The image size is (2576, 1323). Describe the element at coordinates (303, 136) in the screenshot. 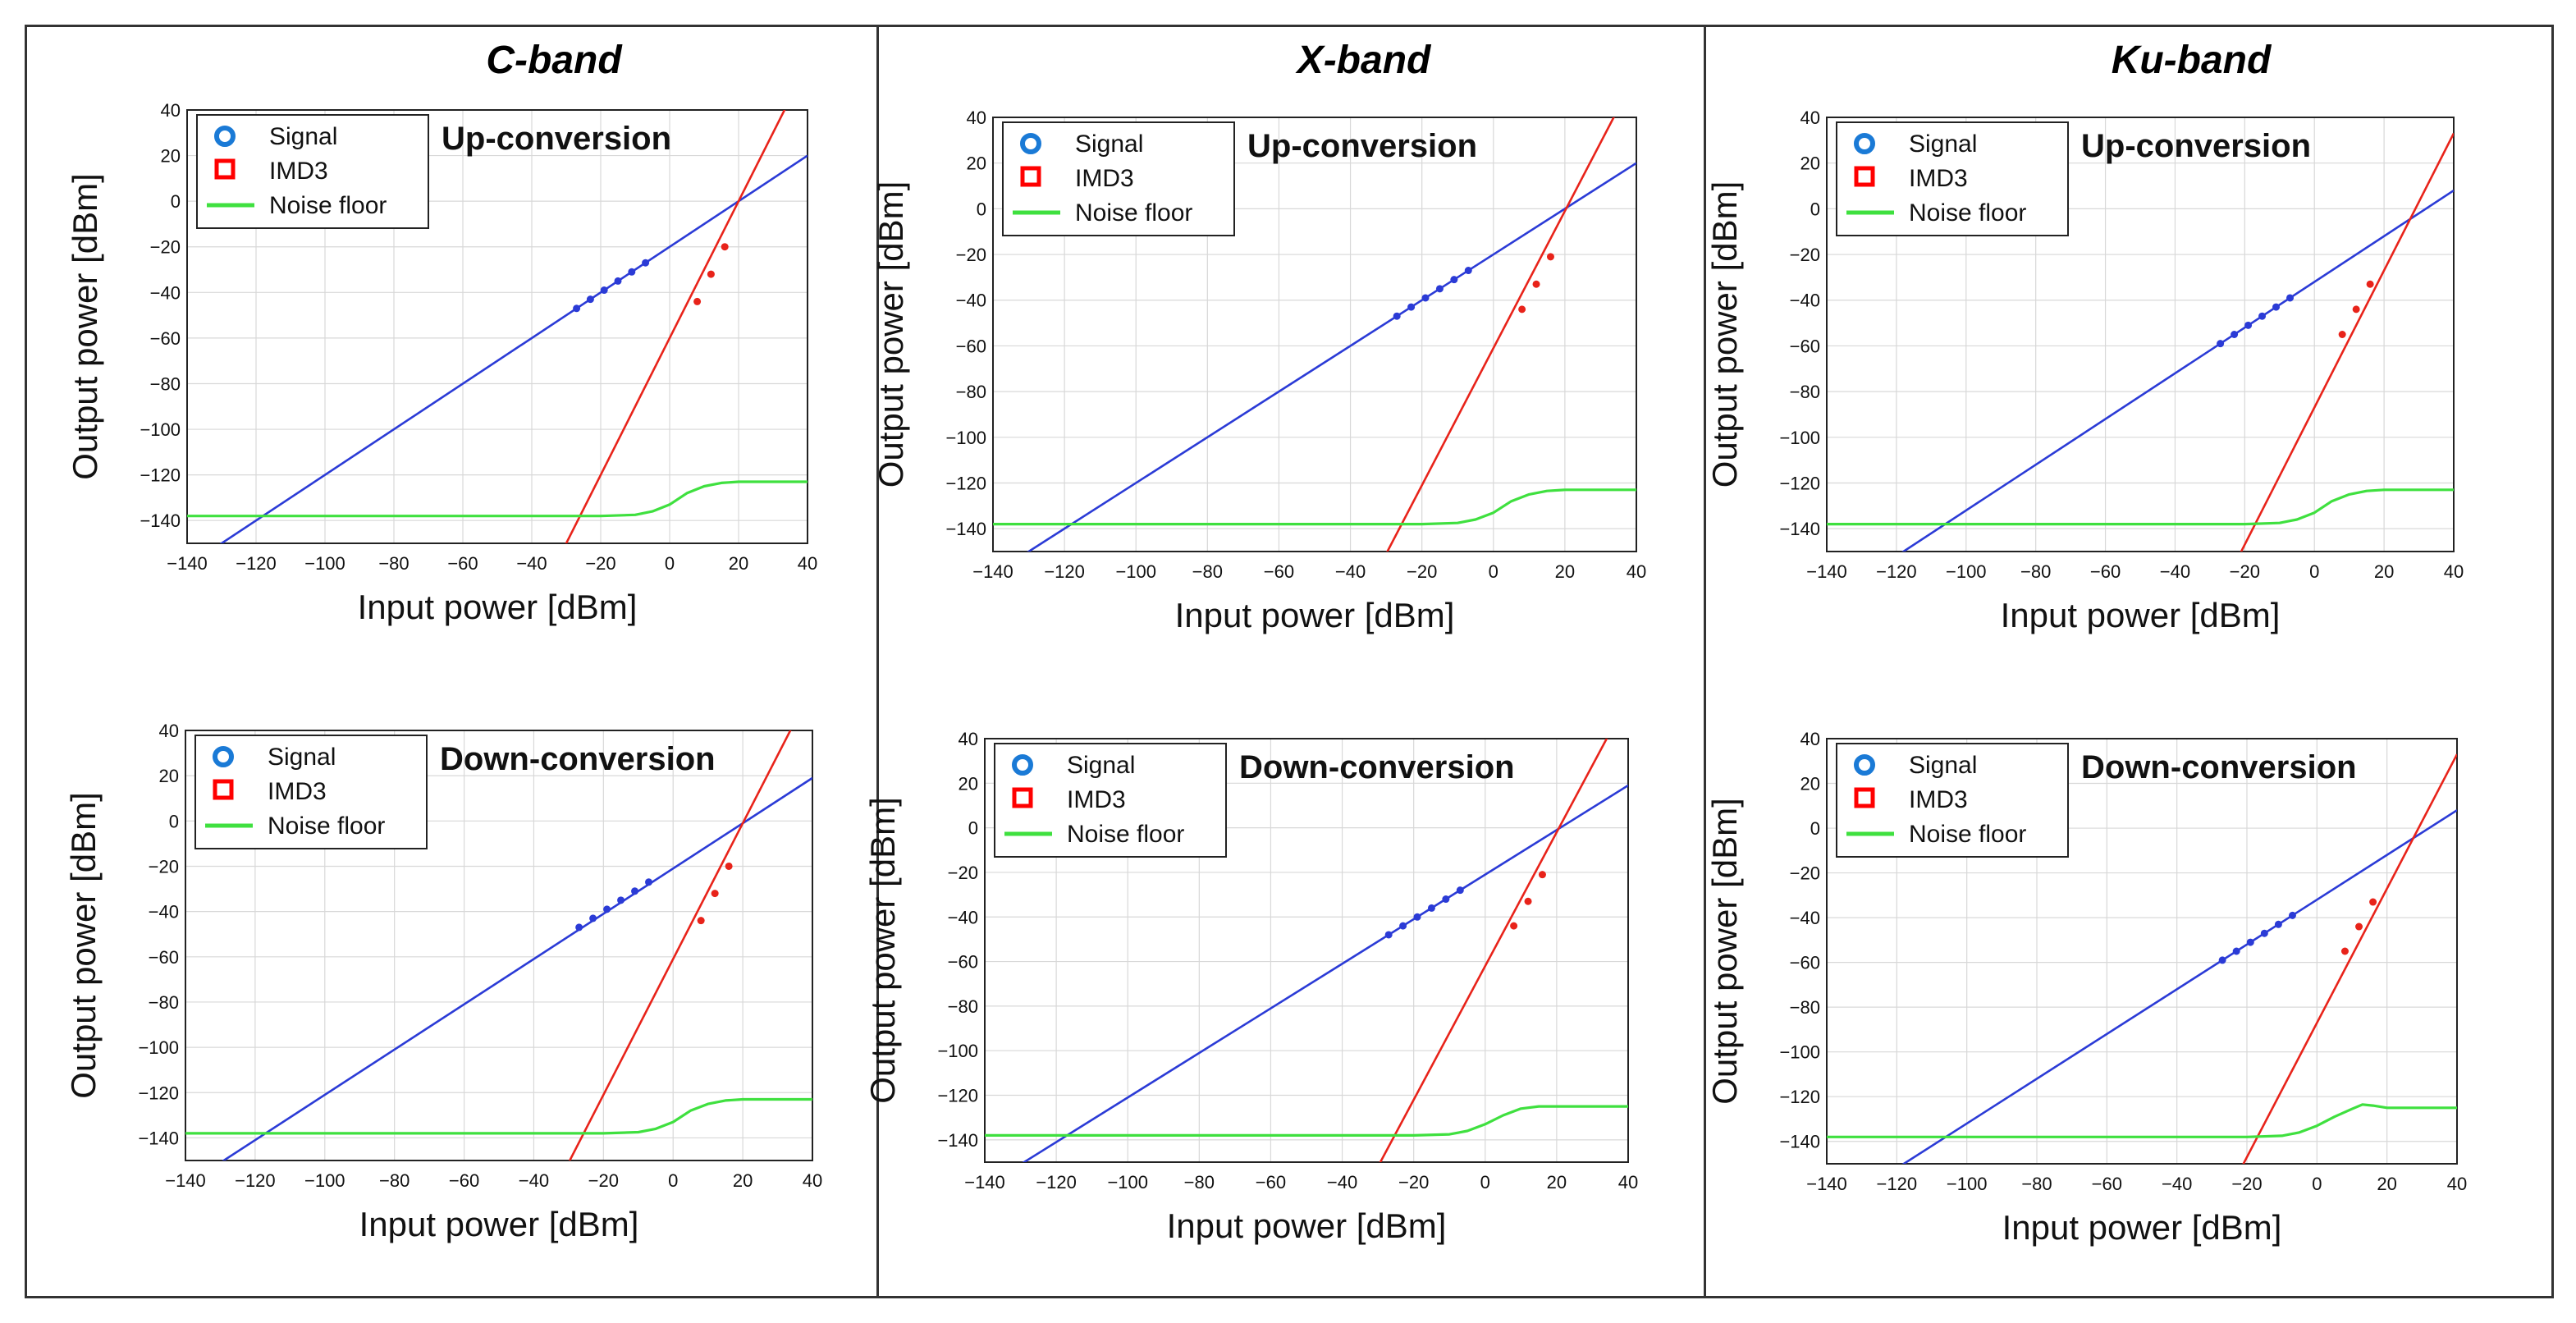

I see `legend-label-signal: Signal` at that location.